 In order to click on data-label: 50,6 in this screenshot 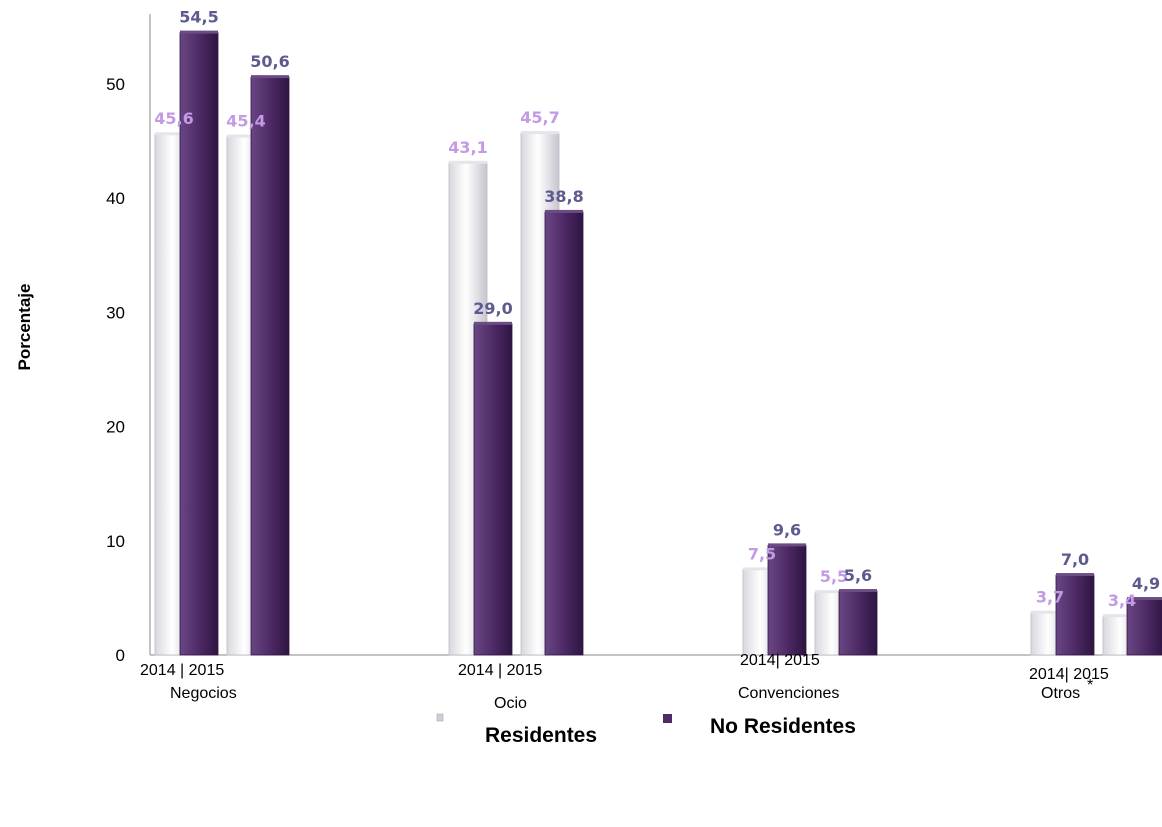, I will do `click(269, 61)`.